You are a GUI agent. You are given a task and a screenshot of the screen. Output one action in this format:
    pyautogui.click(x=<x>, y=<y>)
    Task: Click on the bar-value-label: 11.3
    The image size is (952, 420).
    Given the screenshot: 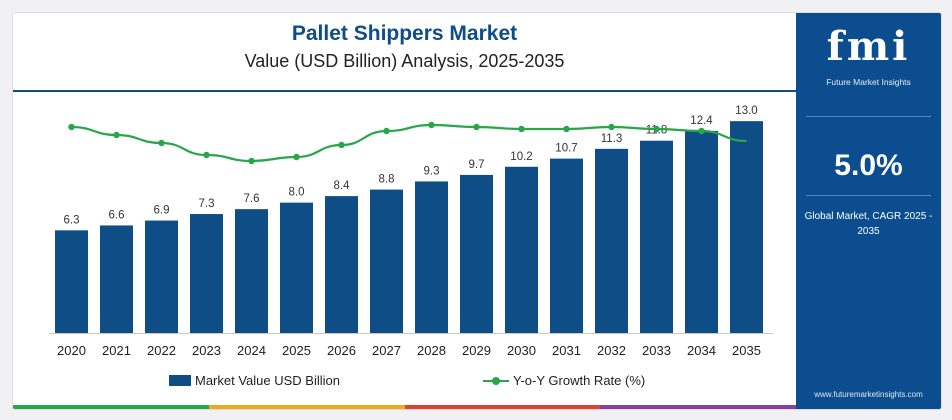 What is the action you would take?
    pyautogui.click(x=612, y=139)
    